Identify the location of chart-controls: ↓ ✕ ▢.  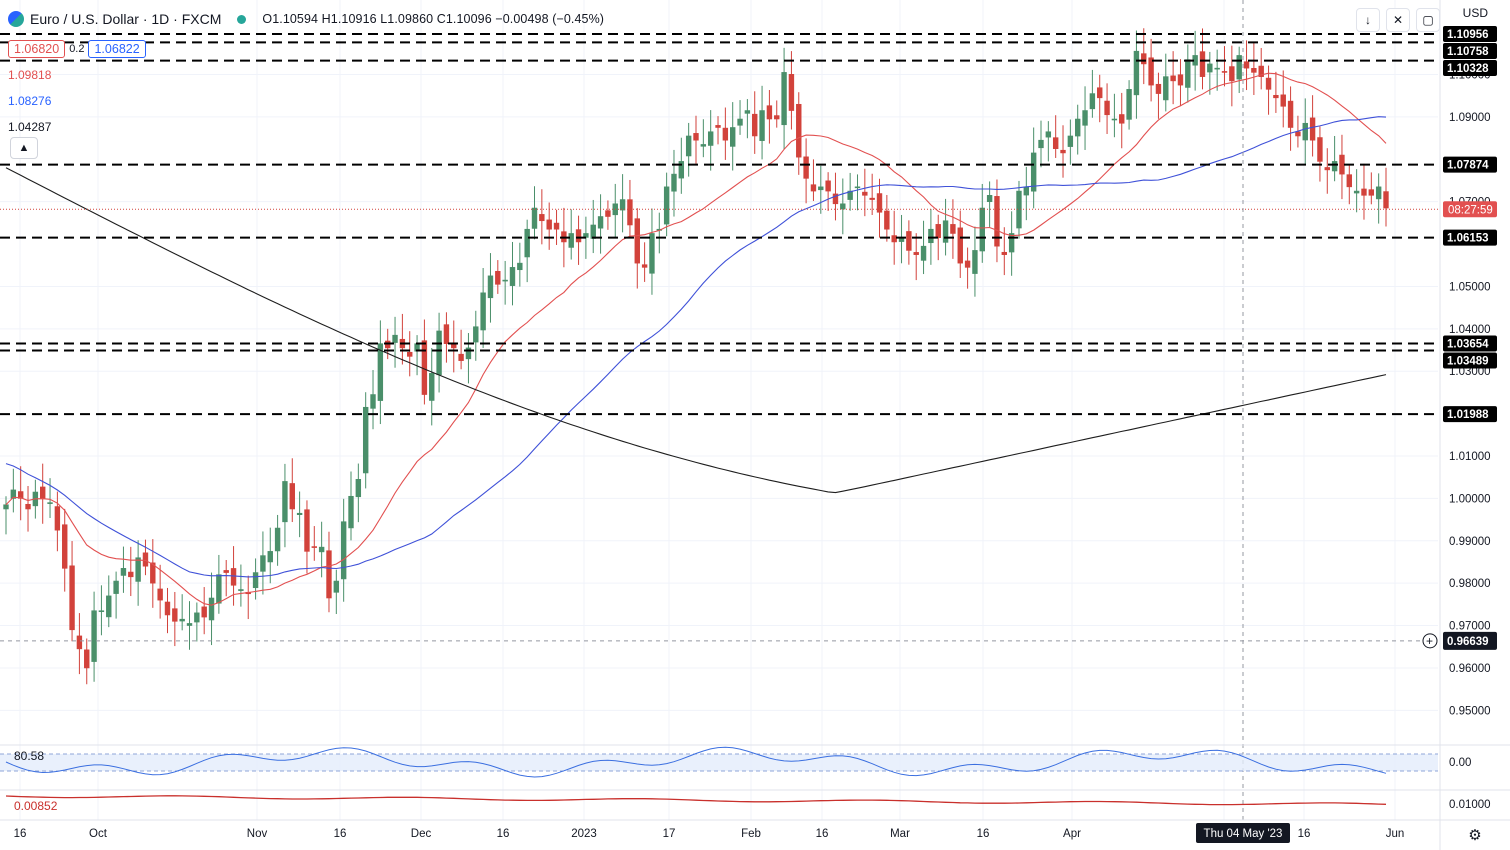
(1398, 20).